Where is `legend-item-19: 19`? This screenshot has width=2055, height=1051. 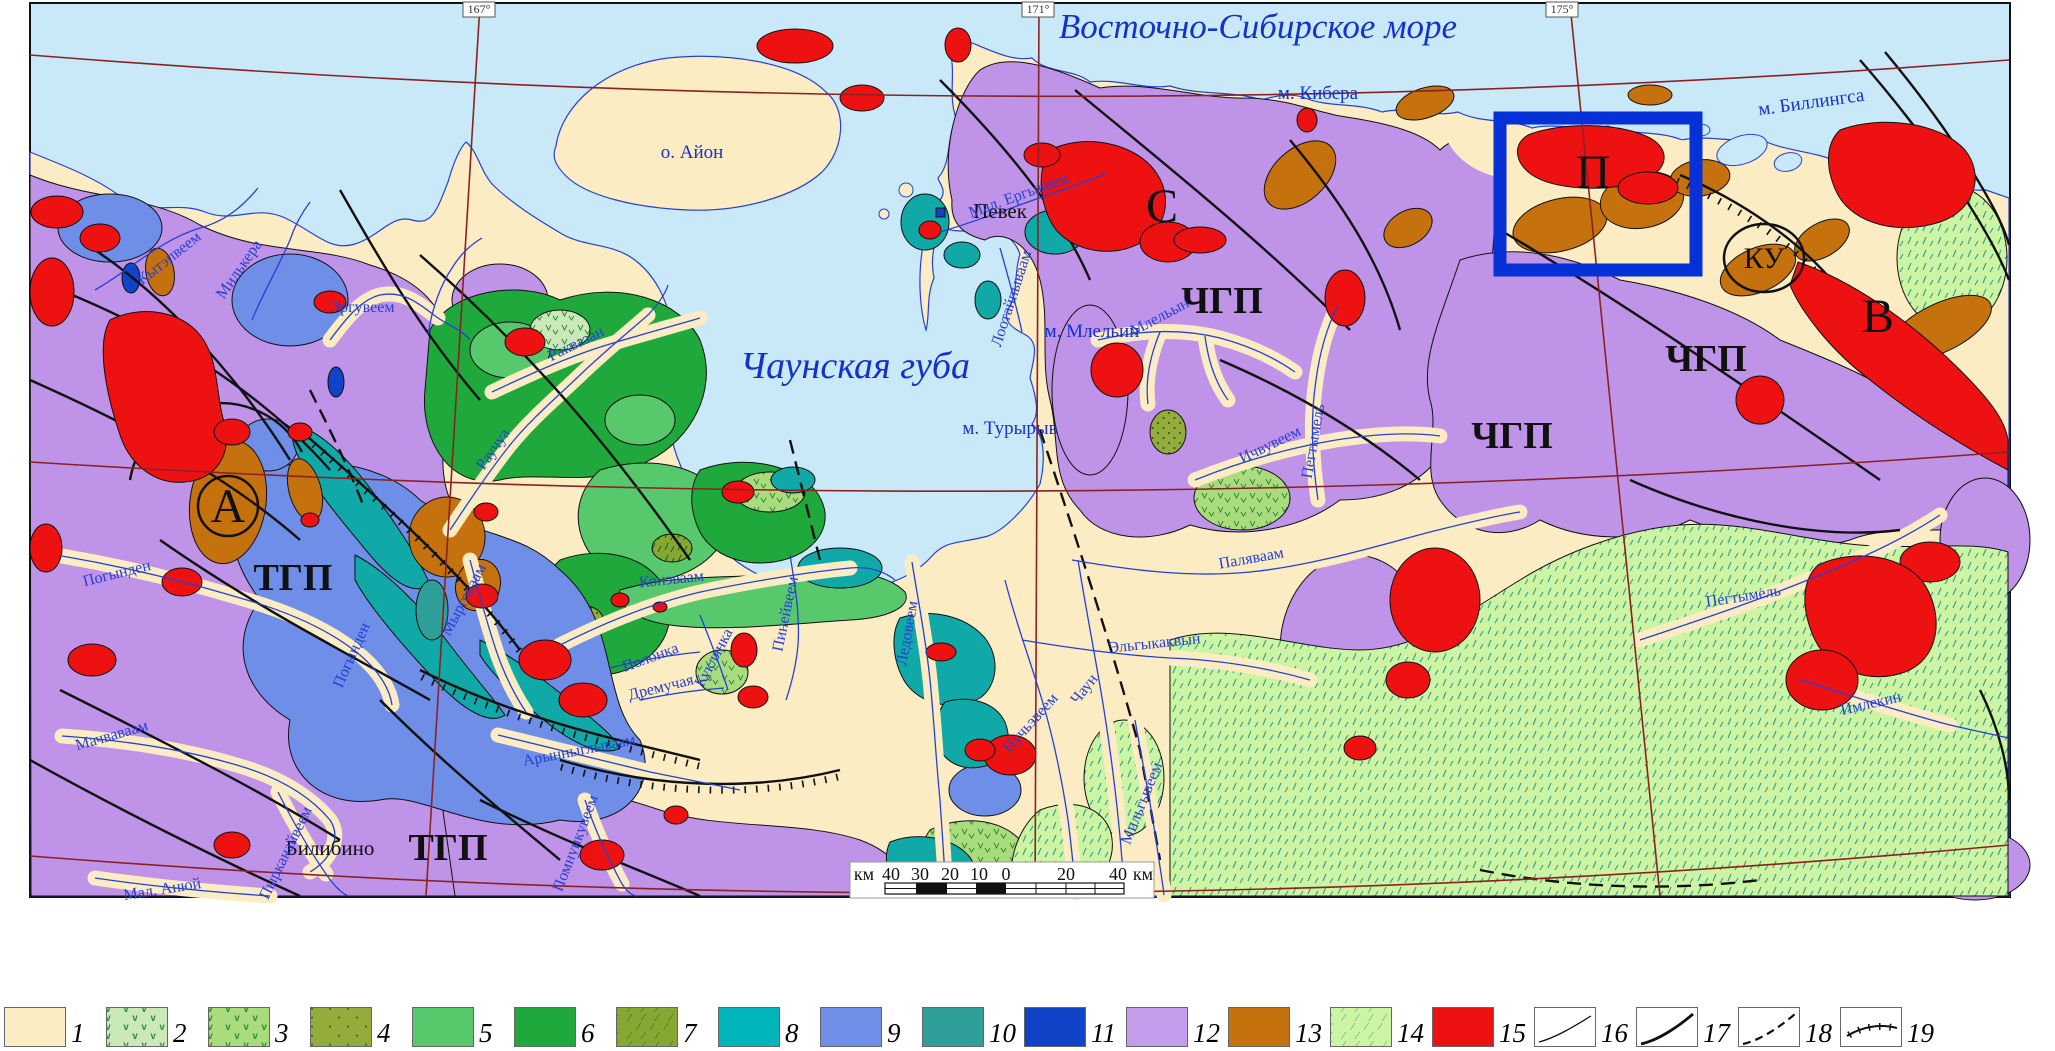
legend-item-19: 19 is located at coordinates (1891, 1027).